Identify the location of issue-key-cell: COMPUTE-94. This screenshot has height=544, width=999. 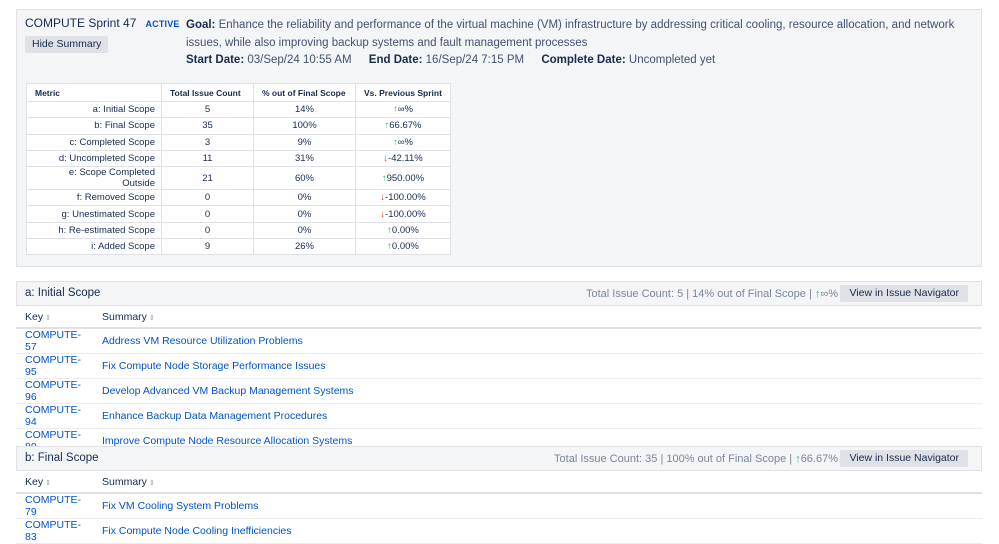
(54, 416).